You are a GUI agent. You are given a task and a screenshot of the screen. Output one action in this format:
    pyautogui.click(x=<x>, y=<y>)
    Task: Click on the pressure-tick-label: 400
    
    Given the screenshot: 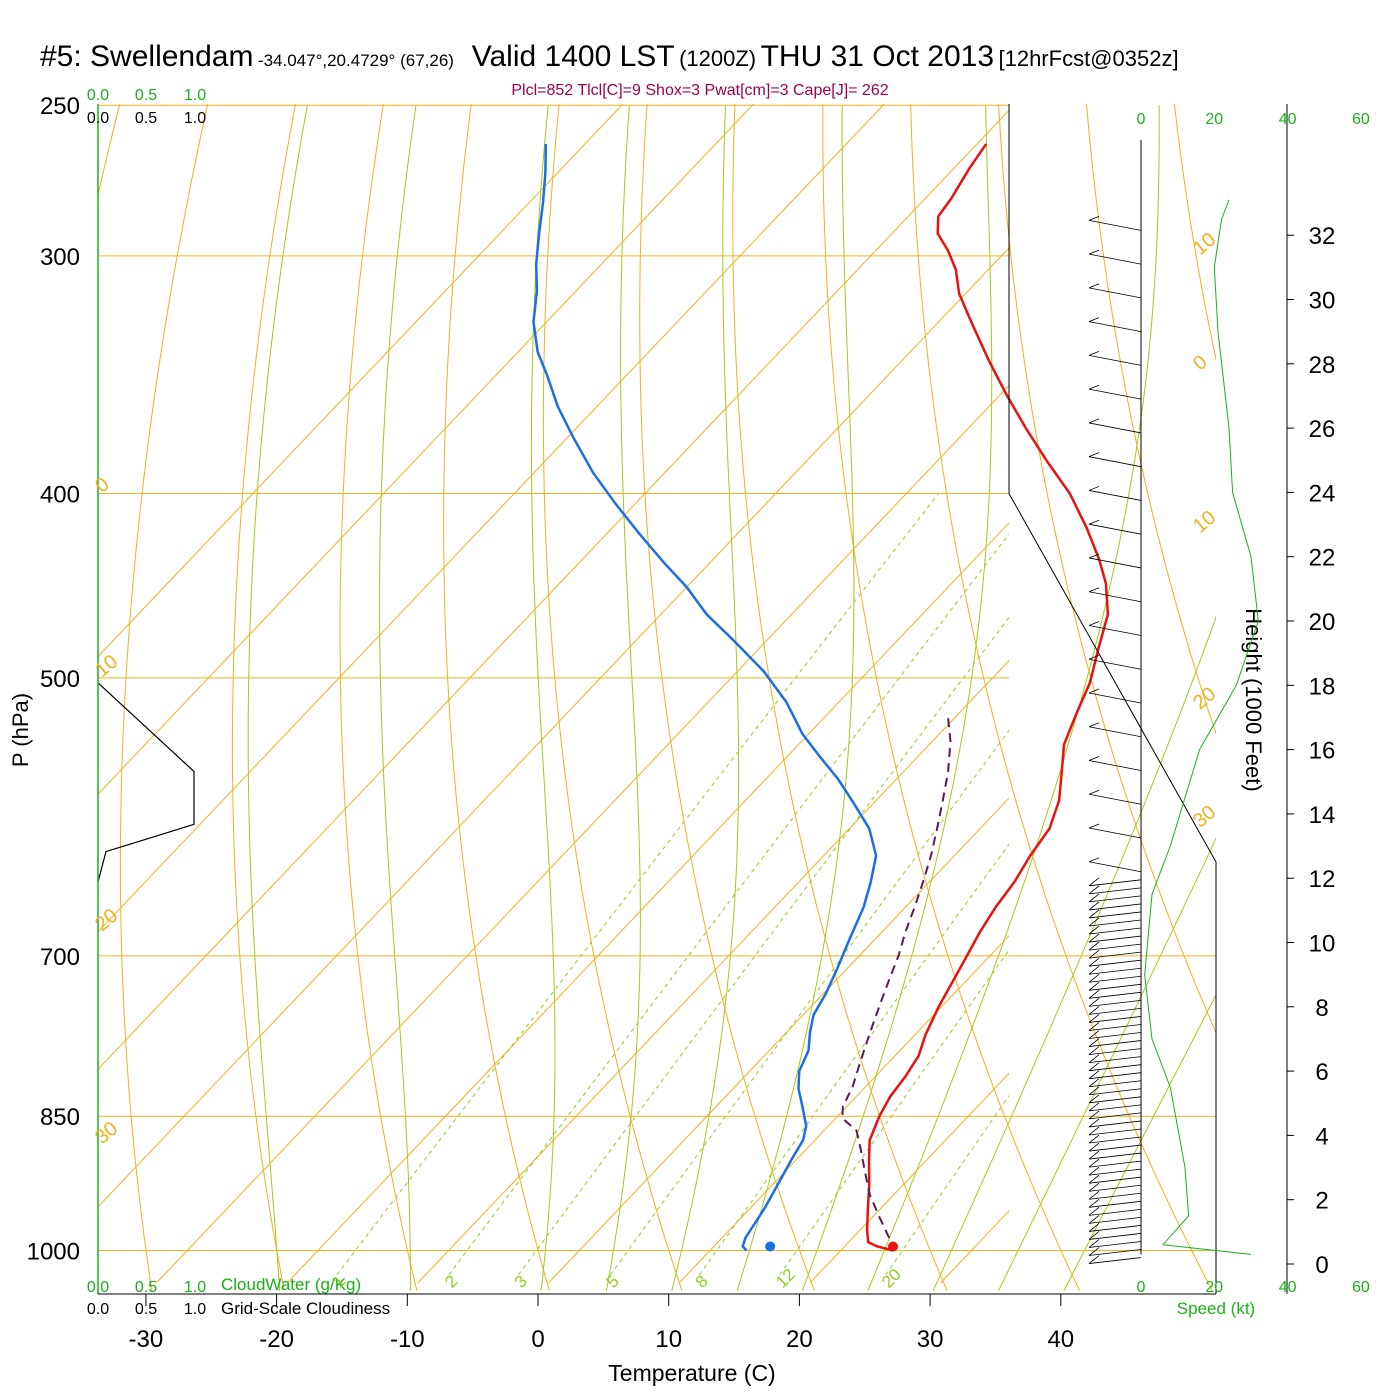 What is the action you would take?
    pyautogui.click(x=60, y=495)
    